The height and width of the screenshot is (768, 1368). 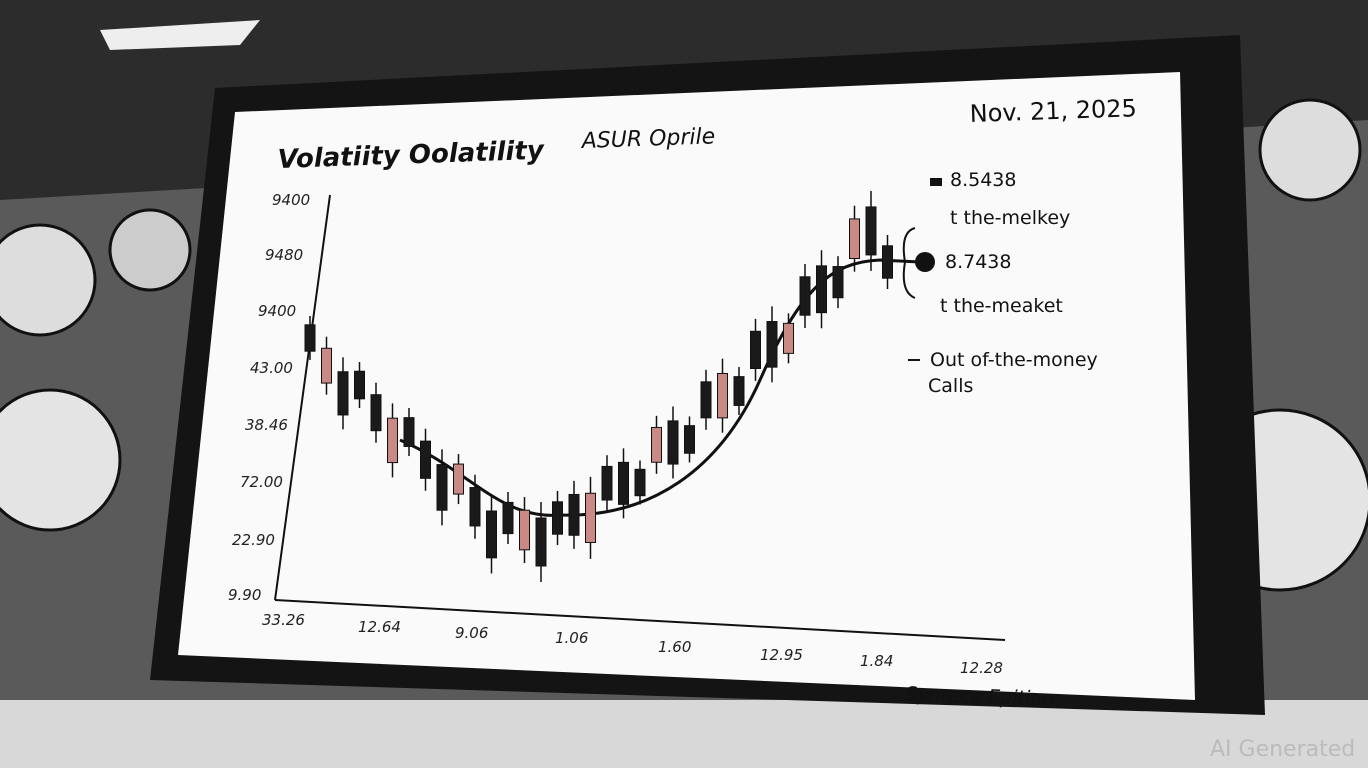 What do you see at coordinates (1282, 749) in the screenshot?
I see `watermark: AI Generated` at bounding box center [1282, 749].